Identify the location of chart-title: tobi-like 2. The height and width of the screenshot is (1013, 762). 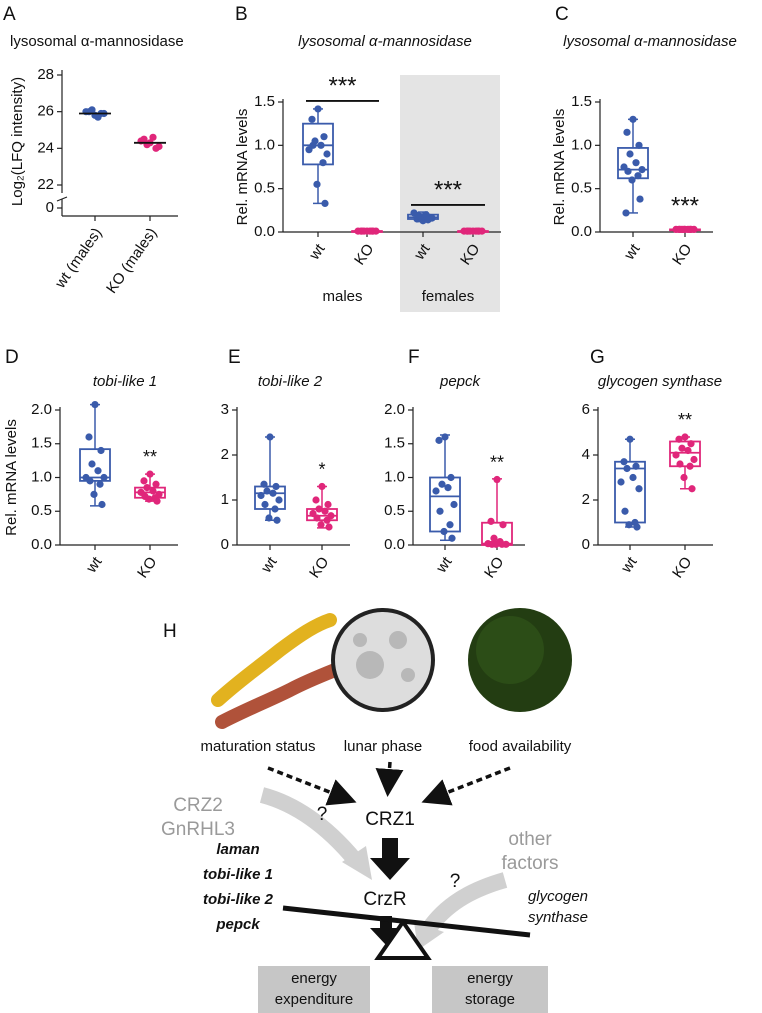
(290, 381).